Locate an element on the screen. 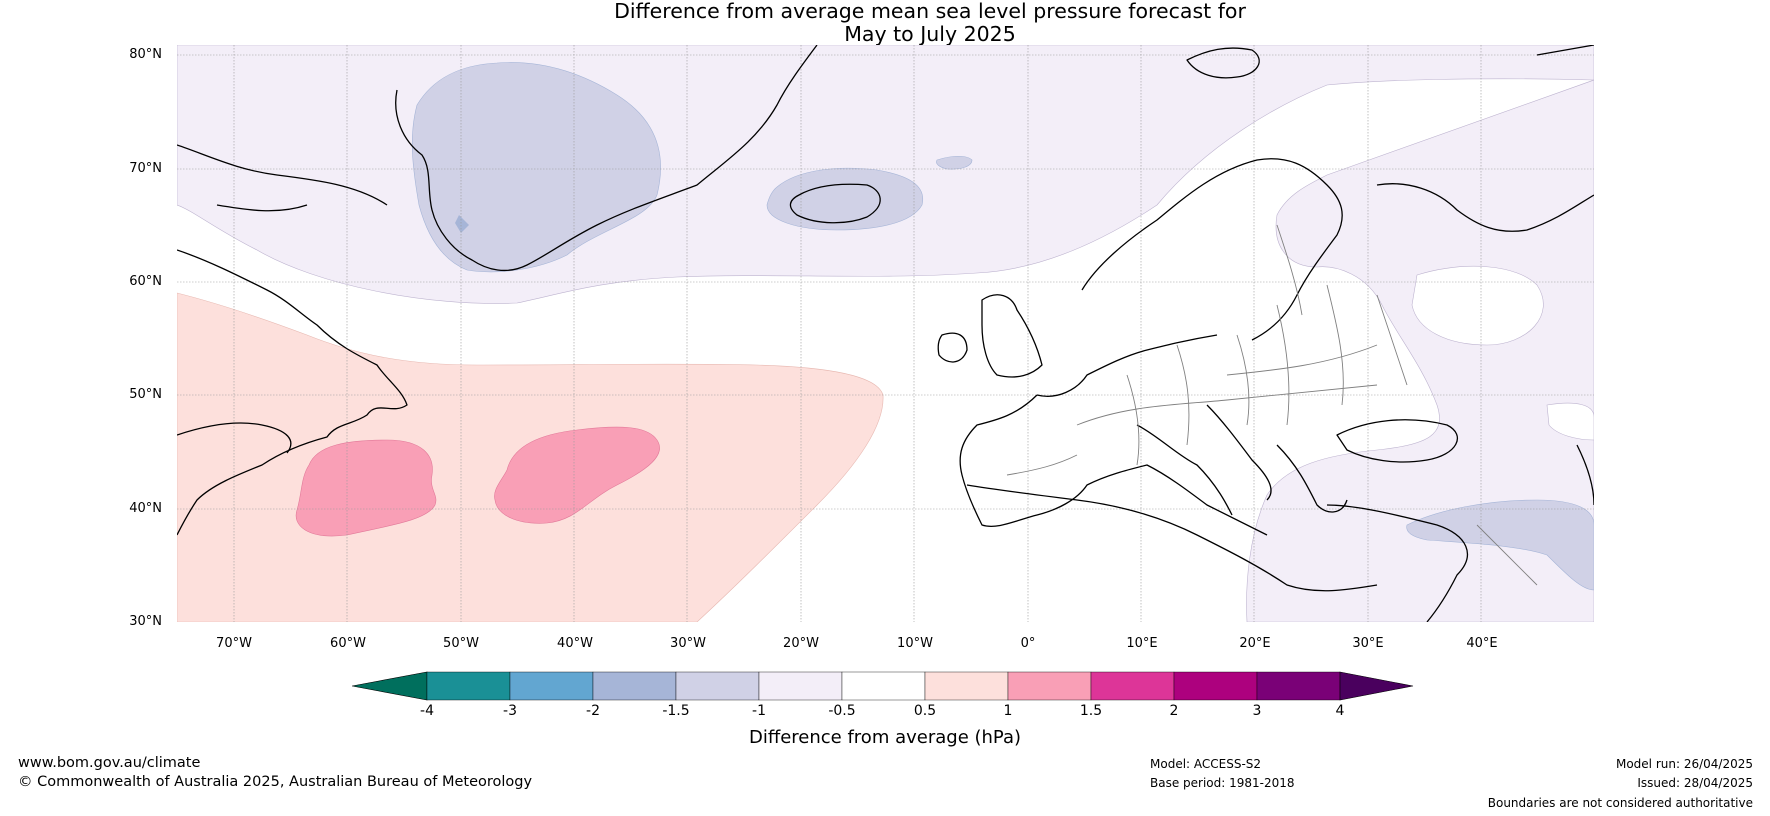  lon-label-70w: 70°W is located at coordinates (234, 643).